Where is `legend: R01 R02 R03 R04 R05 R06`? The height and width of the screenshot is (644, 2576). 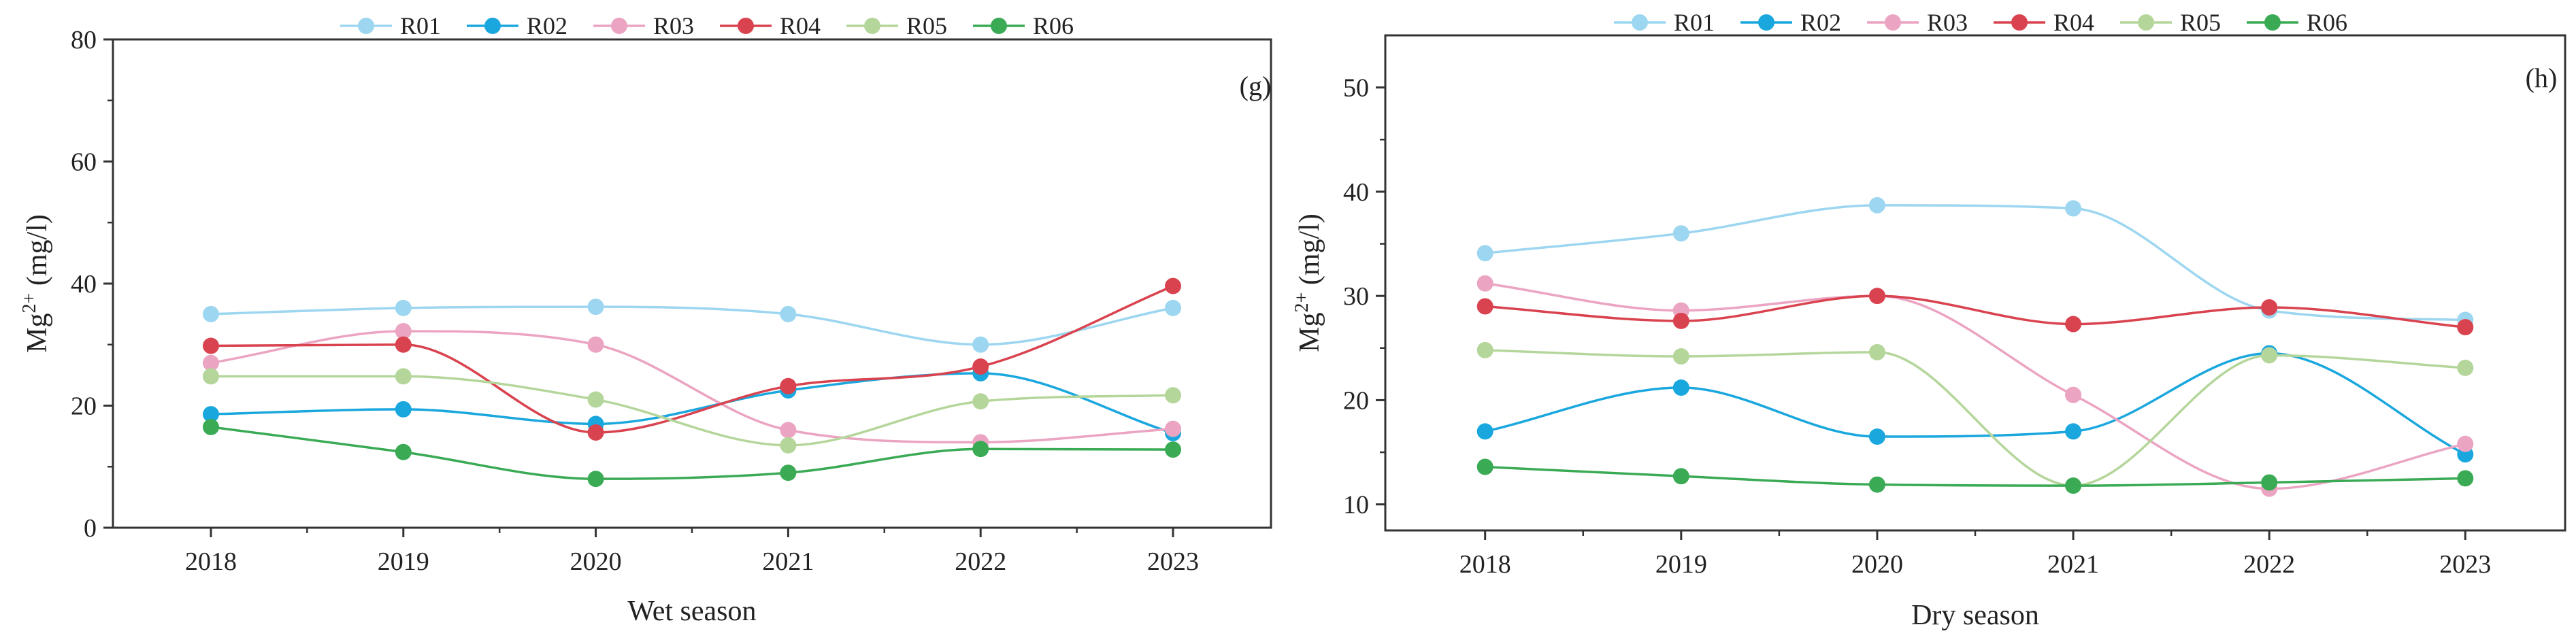 legend: R01 R02 R03 R04 R05 R06 is located at coordinates (1981, 22).